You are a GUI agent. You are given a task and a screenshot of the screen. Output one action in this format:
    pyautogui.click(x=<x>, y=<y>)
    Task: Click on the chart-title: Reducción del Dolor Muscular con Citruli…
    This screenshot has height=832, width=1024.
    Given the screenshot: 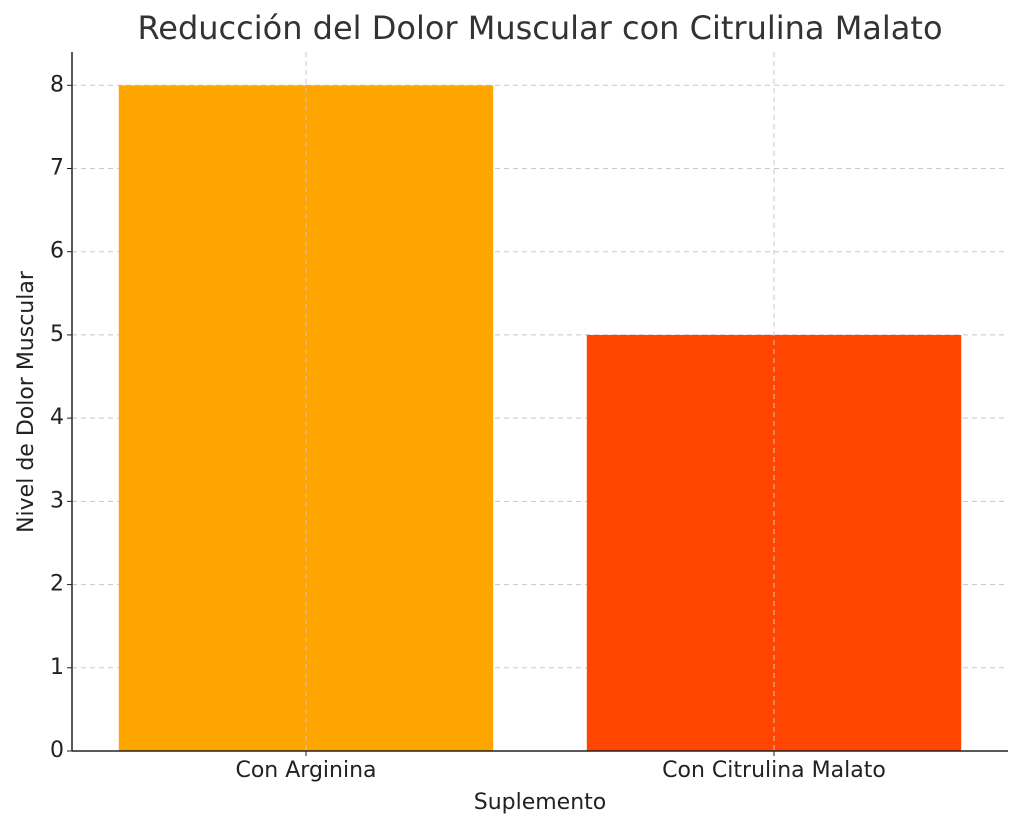 What is the action you would take?
    pyautogui.click(x=539, y=28)
    